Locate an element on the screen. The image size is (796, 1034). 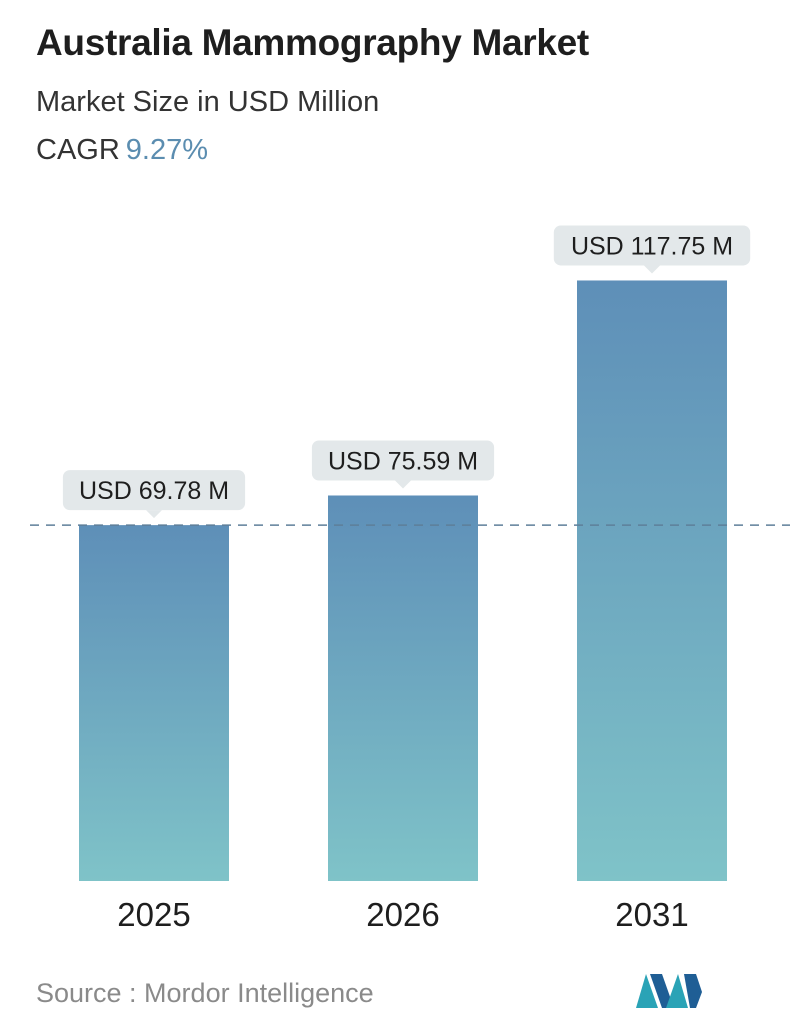
value-label-bg-2031 is located at coordinates (652, 245).